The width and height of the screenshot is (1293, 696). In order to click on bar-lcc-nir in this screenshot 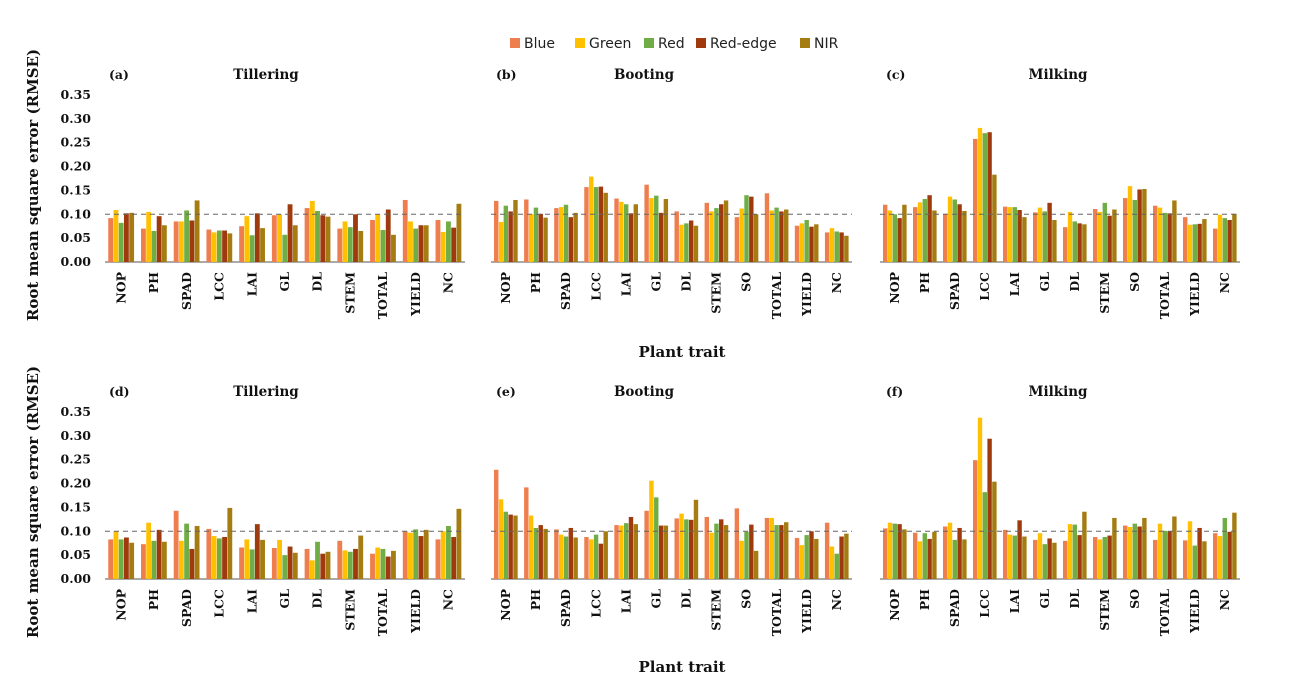, I will do `click(994, 218)`.